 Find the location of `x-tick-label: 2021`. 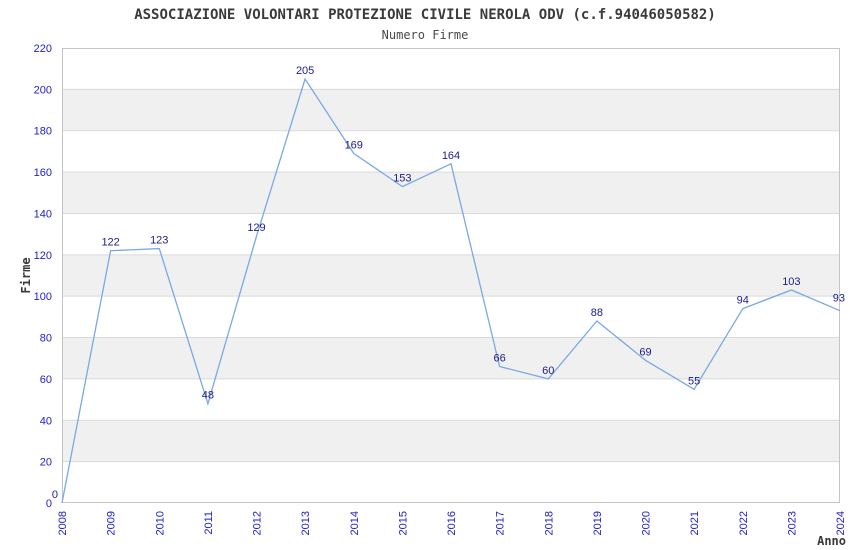

x-tick-label: 2021 is located at coordinates (695, 523).